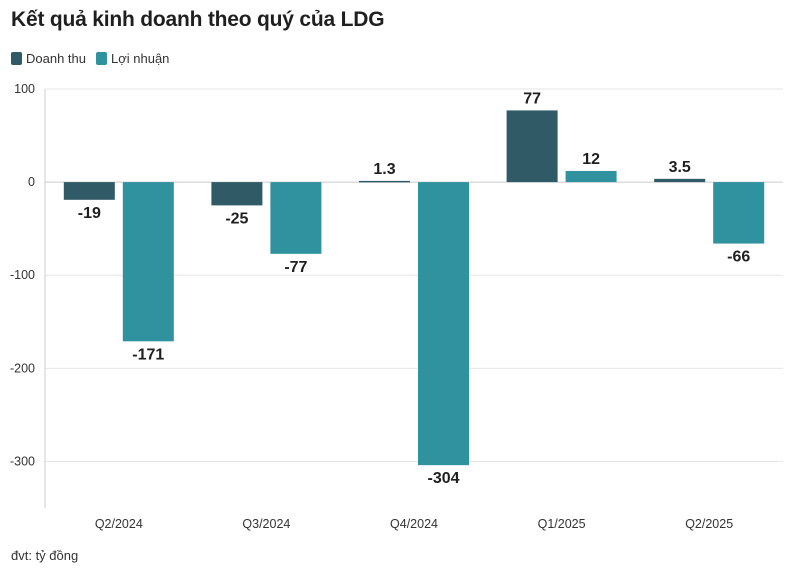  What do you see at coordinates (119, 524) in the screenshot?
I see `x-tick-label: Q2/2024` at bounding box center [119, 524].